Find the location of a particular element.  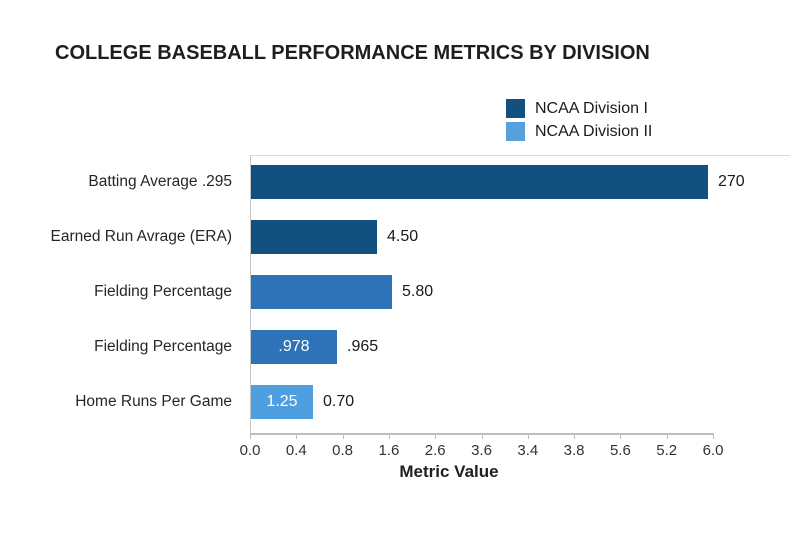

bar: 1.25 is located at coordinates (282, 402).